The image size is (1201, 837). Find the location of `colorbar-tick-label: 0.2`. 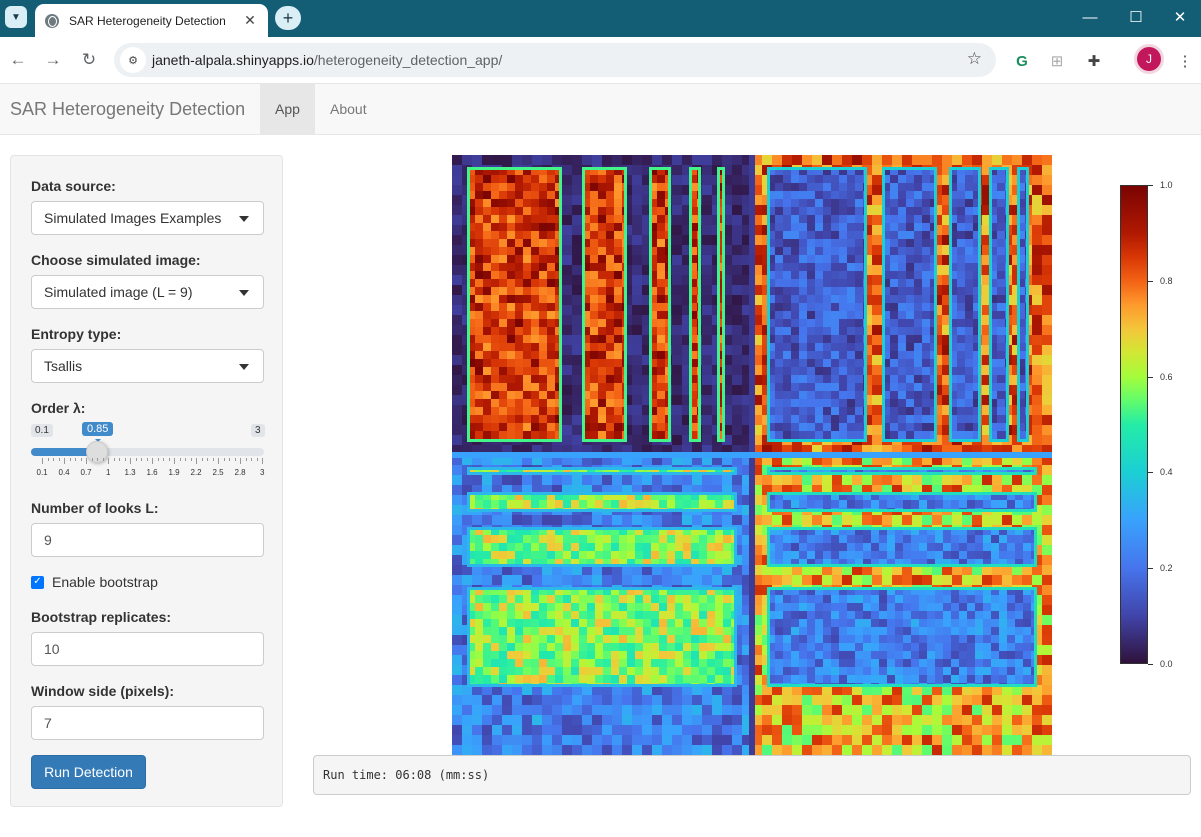

colorbar-tick-label: 0.2 is located at coordinates (1166, 568).